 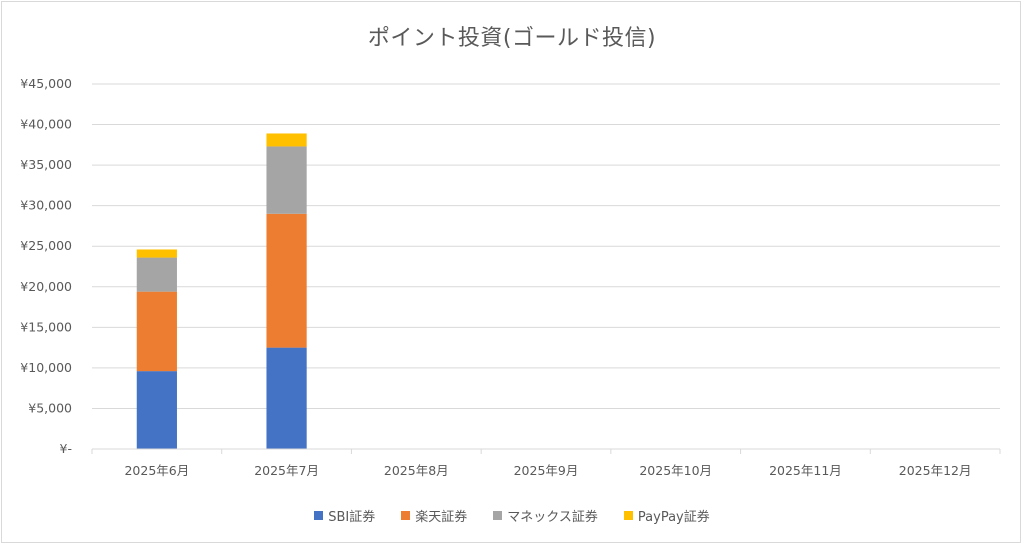 I want to click on x-axis, so click(x=546, y=451).